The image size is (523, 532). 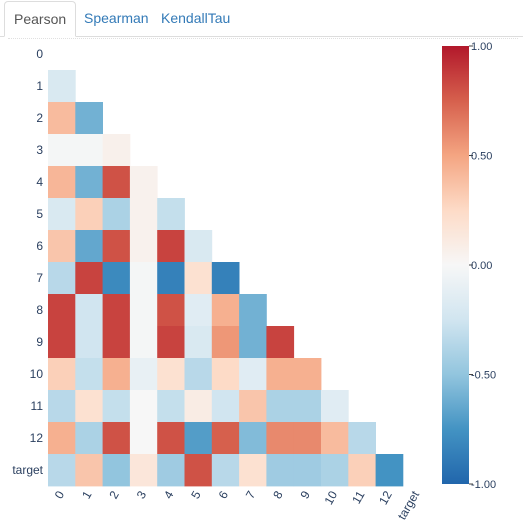 What do you see at coordinates (60, 494) in the screenshot?
I see `column-label: 0` at bounding box center [60, 494].